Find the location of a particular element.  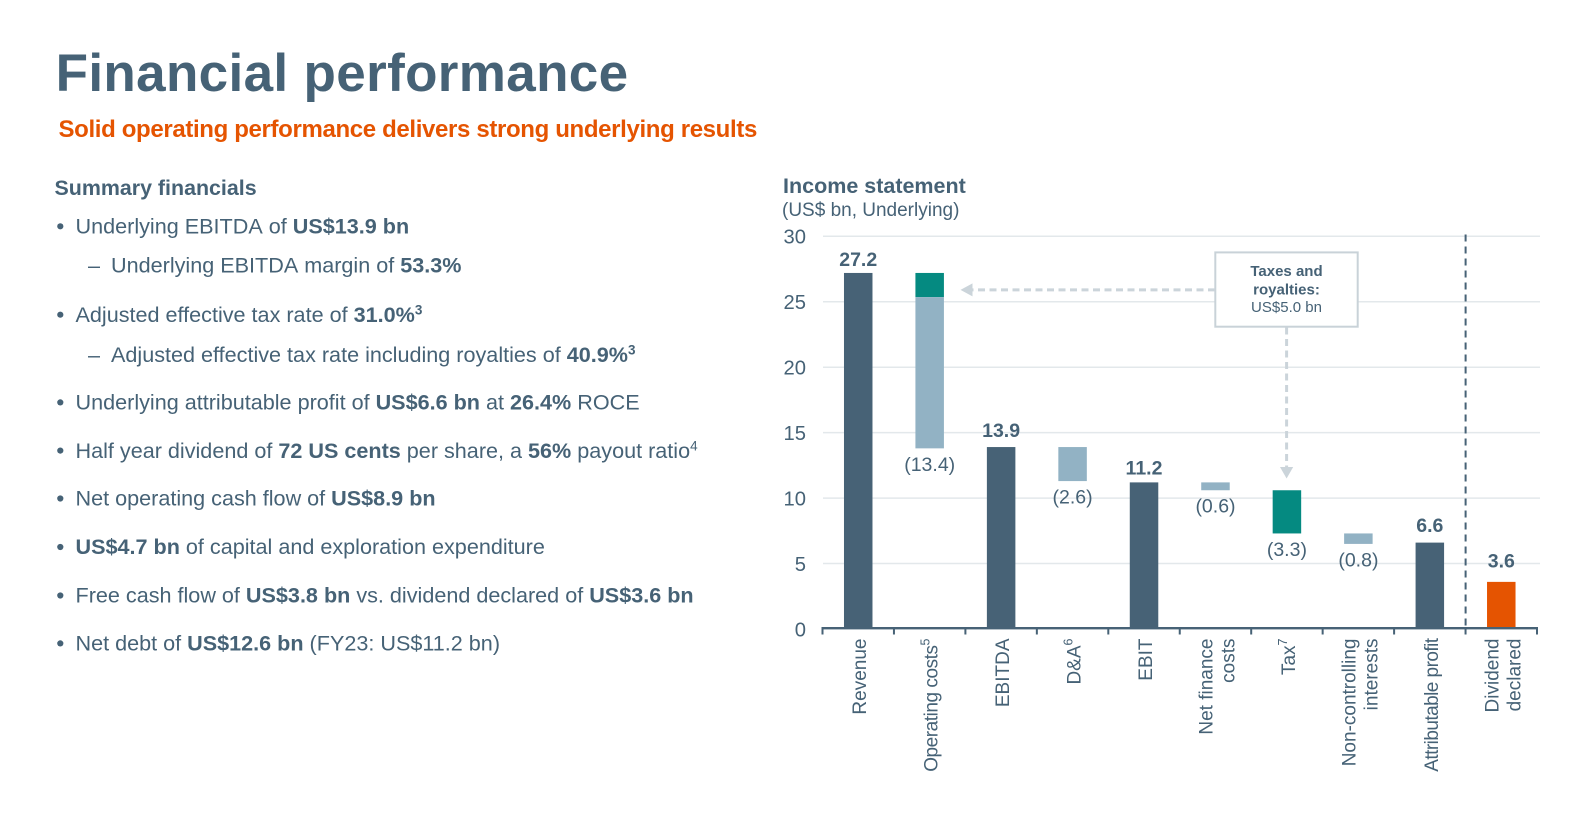

svg-text: (3.3) is located at coordinates (1287, 550).